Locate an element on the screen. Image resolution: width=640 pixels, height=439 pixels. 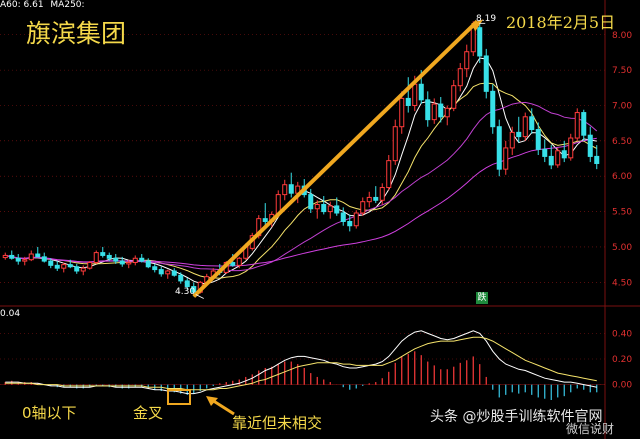
corner-watermark: 微信说财 is located at coordinates (590, 429).